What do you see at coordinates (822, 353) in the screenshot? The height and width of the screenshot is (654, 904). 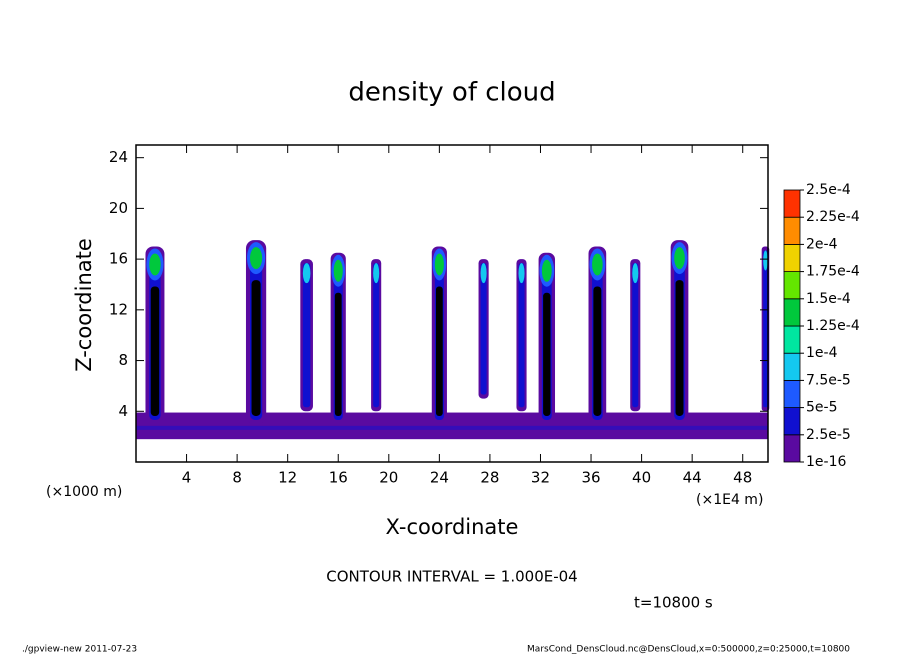 I see `colorbar-label: 1e-4` at bounding box center [822, 353].